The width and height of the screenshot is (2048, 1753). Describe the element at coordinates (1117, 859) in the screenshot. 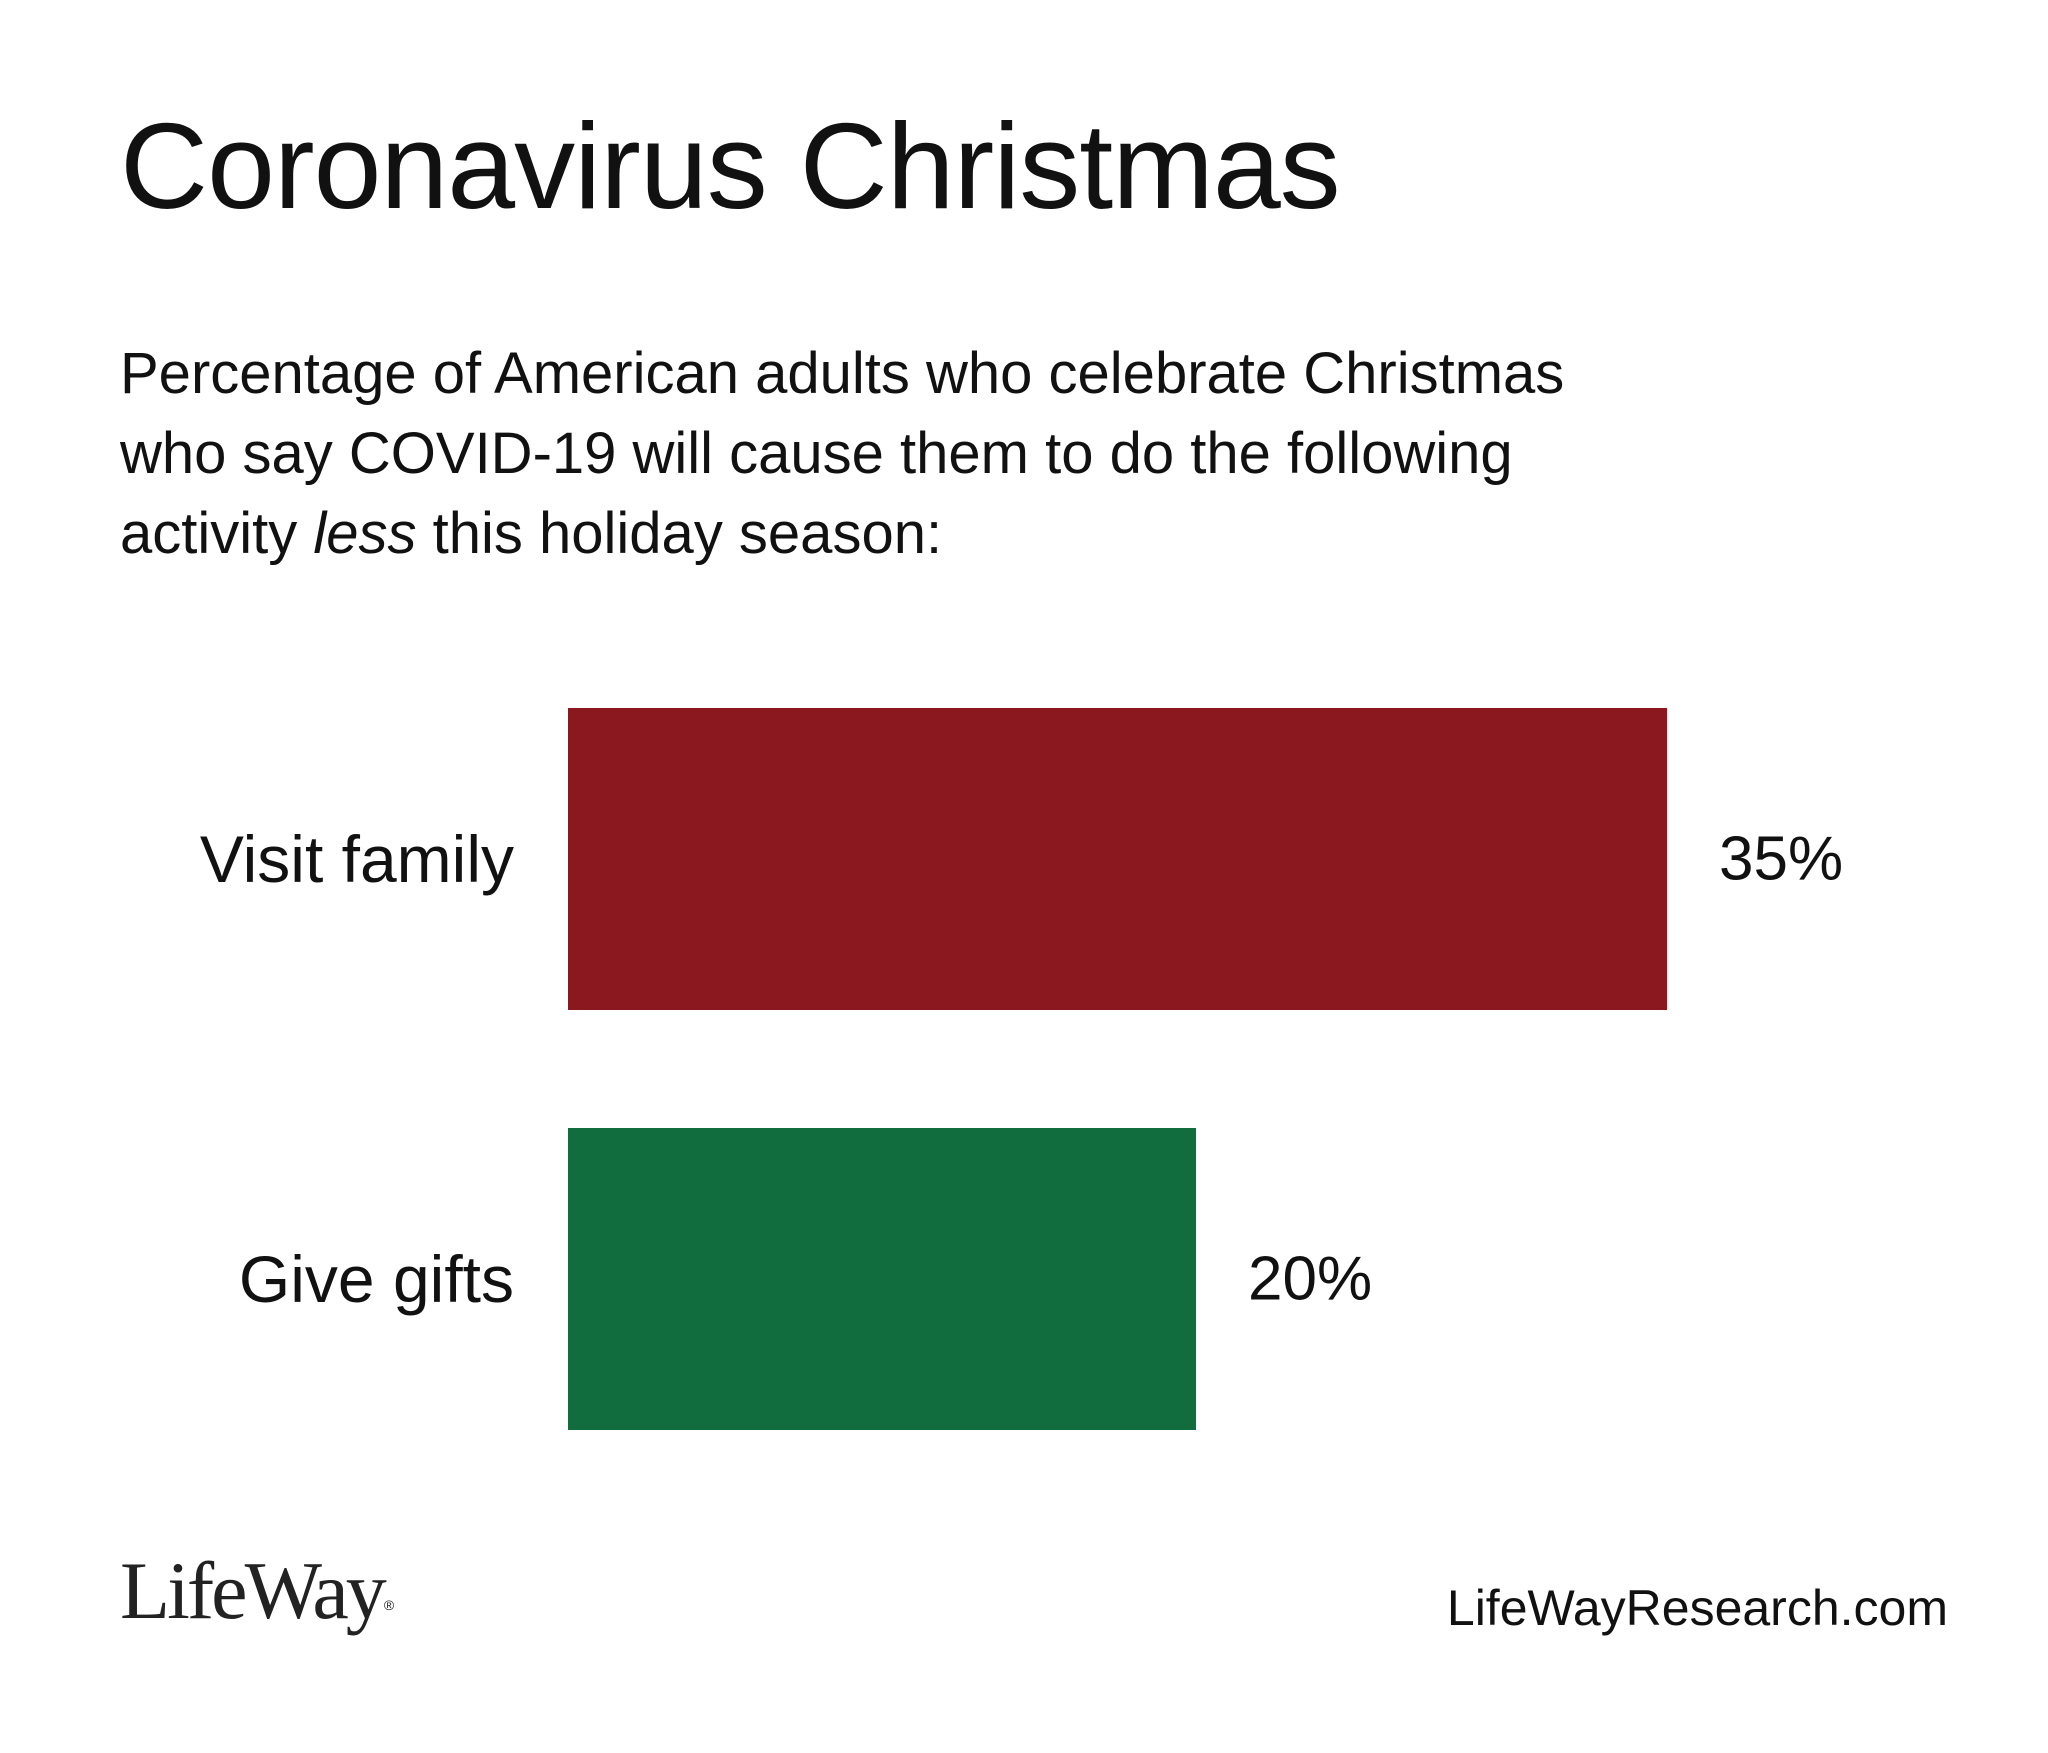

I see `bar-visit-family` at that location.